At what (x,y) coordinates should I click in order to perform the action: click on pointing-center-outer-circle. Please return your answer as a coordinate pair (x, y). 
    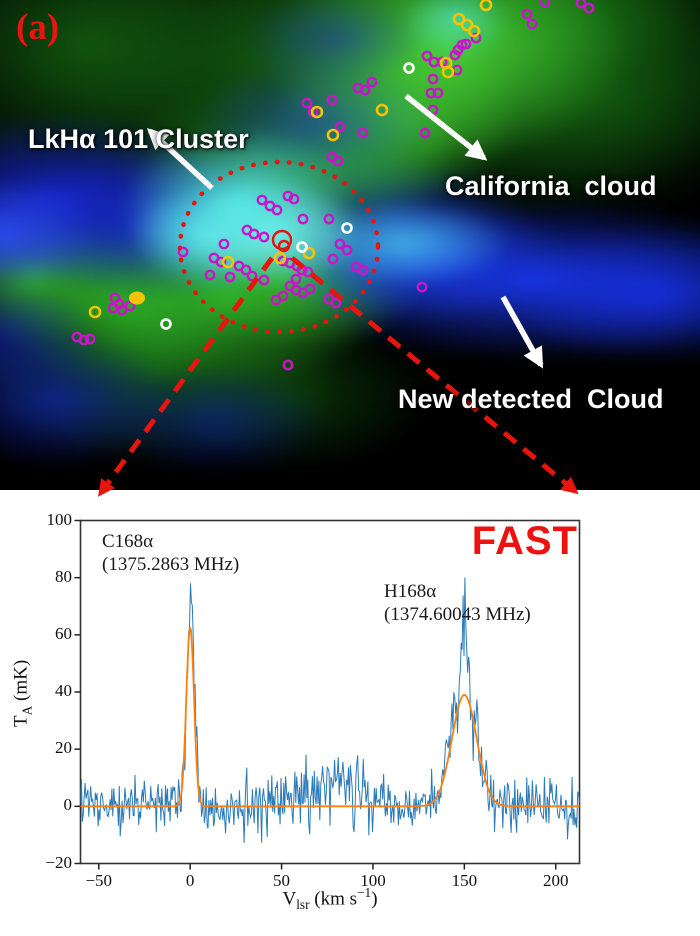
    Looking at the image, I should click on (282, 240).